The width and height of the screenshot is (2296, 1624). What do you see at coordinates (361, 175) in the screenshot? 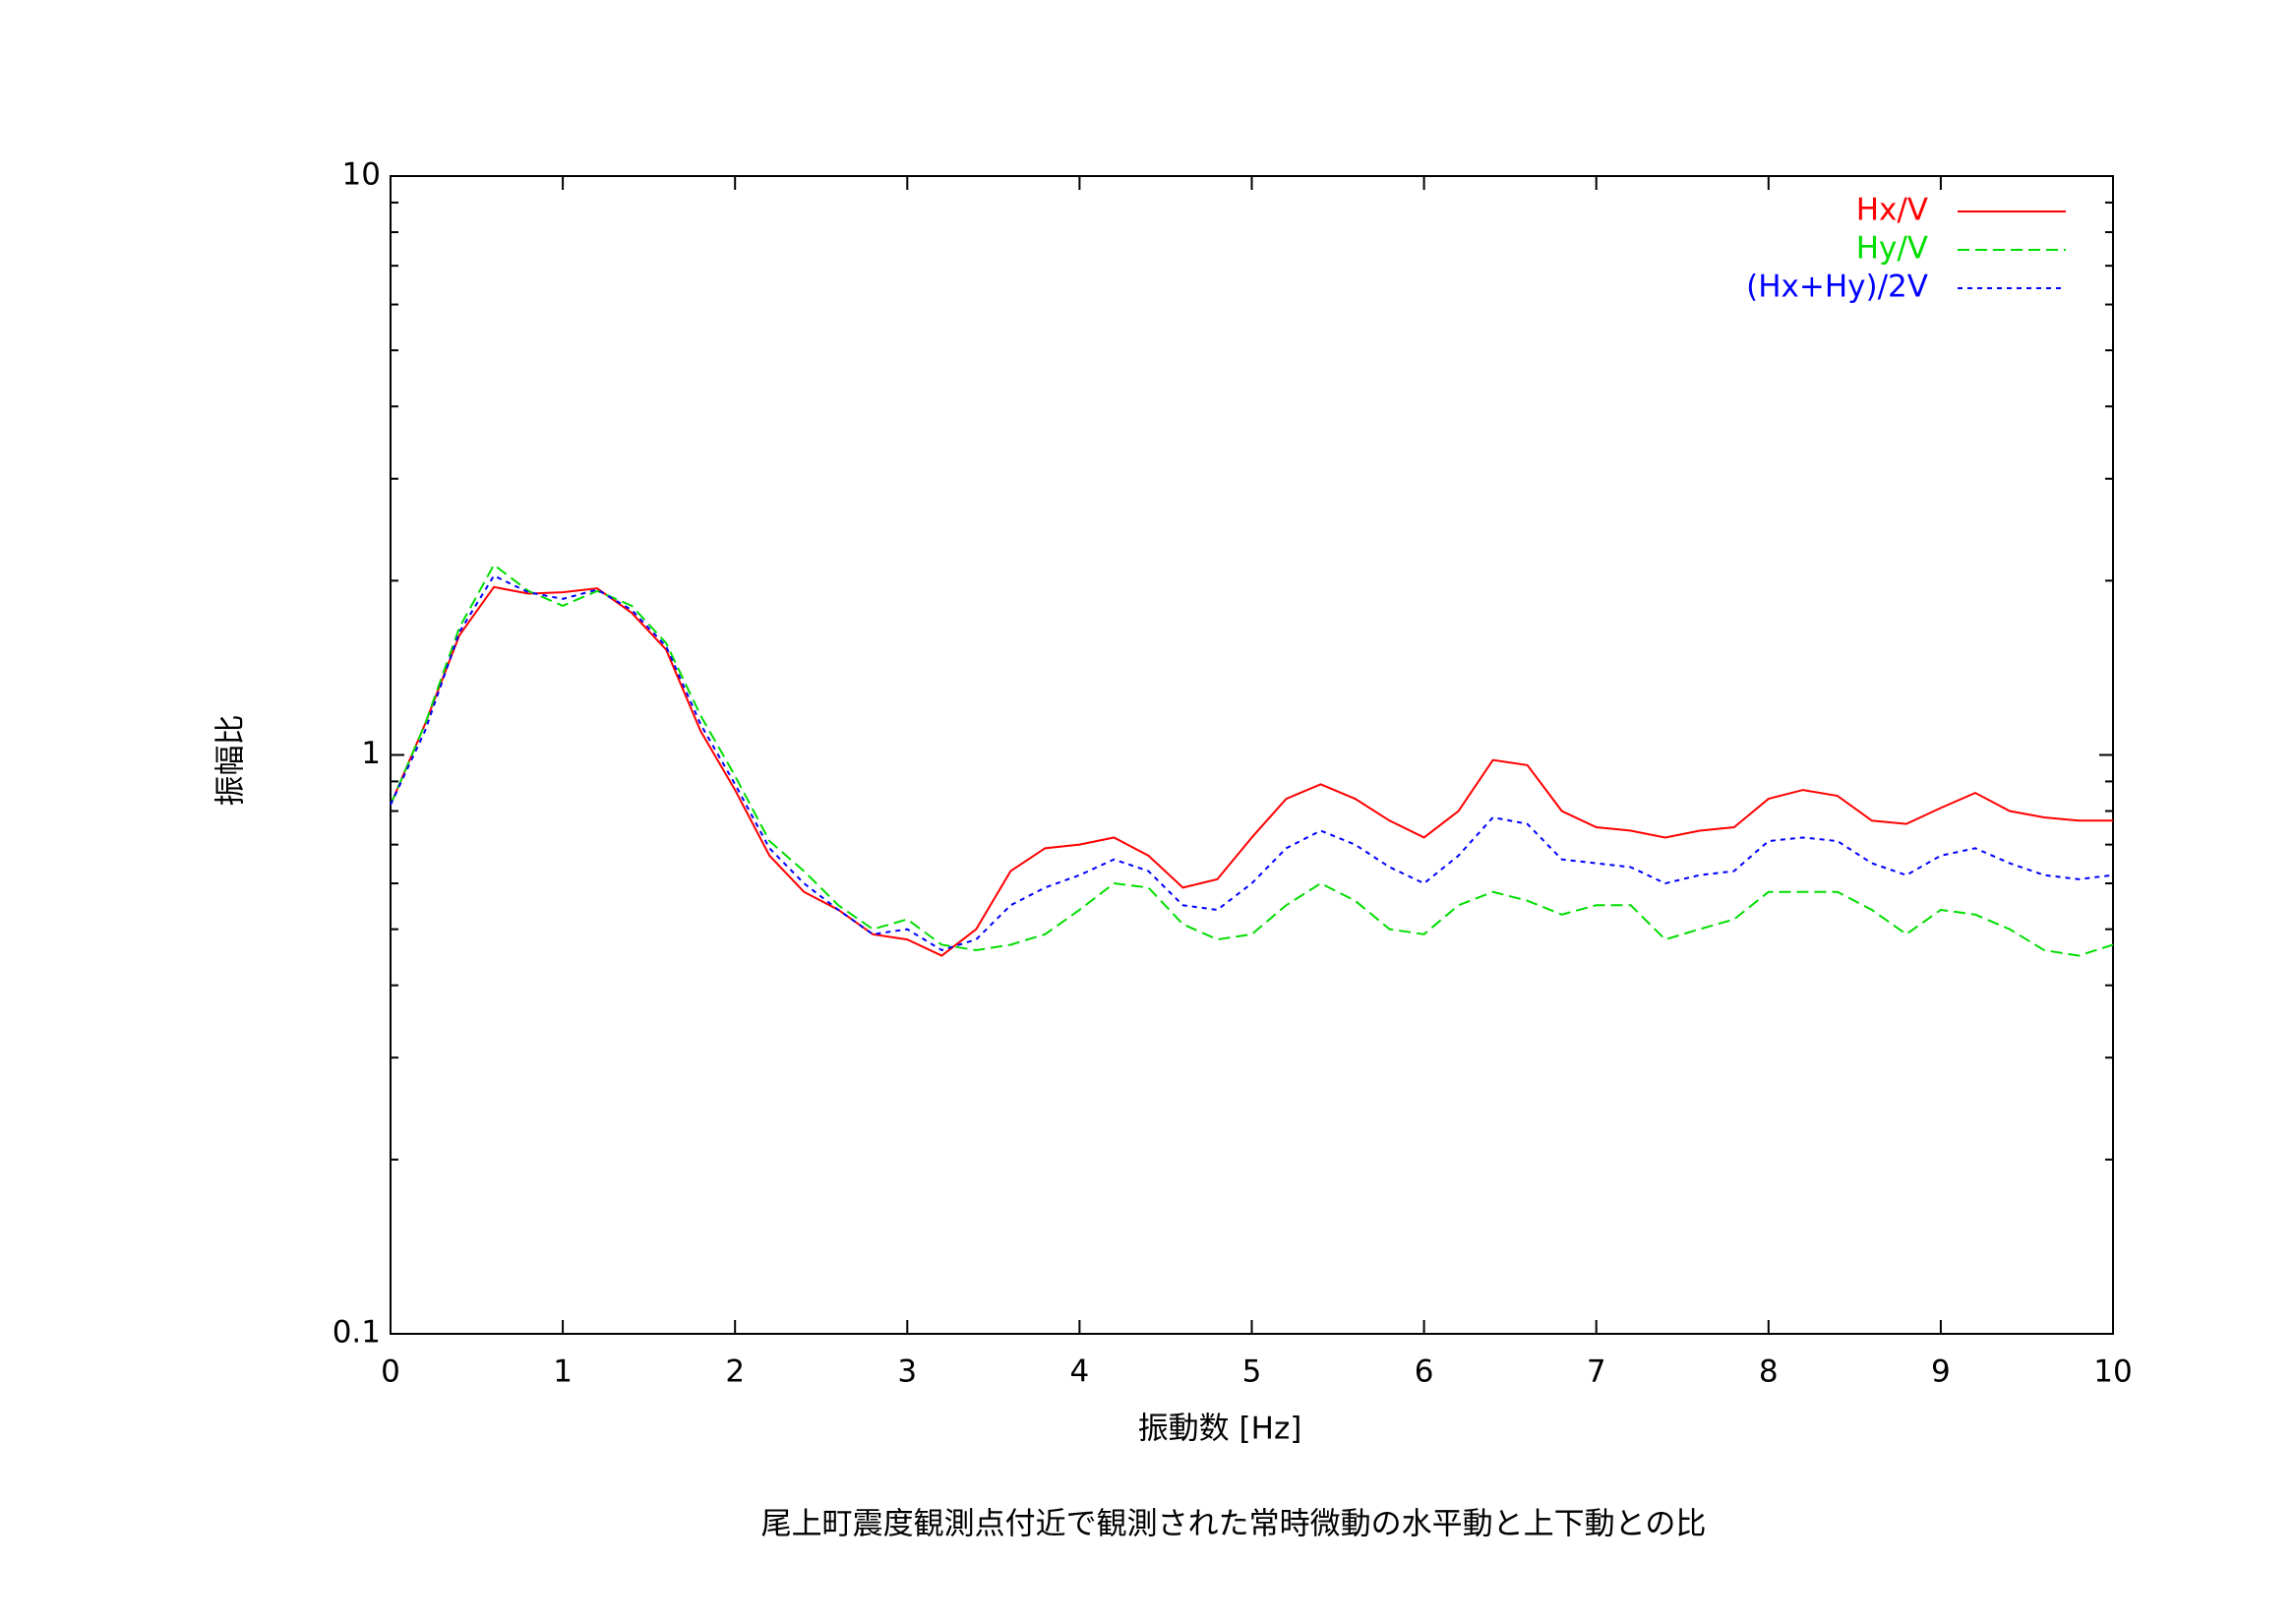
I see `y-tick-label: 10` at bounding box center [361, 175].